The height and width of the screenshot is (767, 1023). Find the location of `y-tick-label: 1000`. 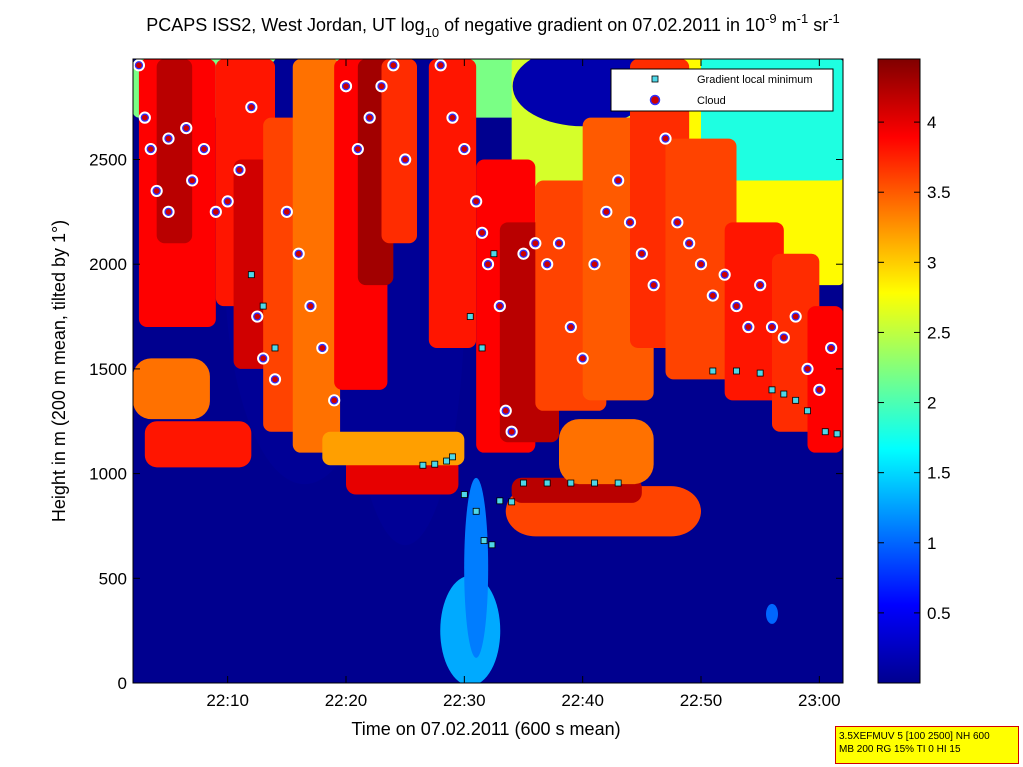

y-tick-label: 1000 is located at coordinates (108, 474).